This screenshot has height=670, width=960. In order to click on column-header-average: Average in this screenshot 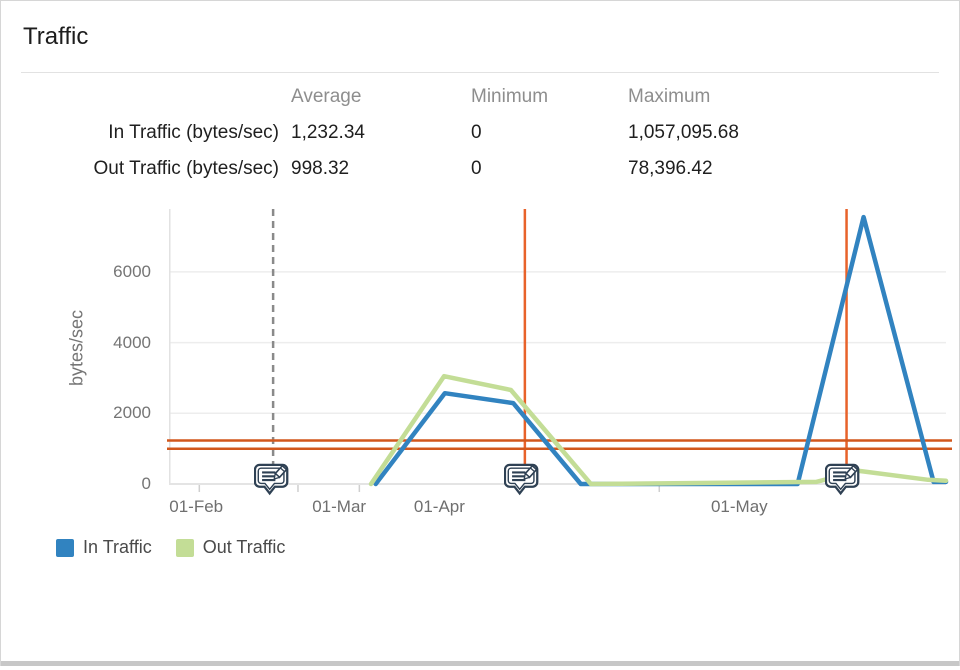, I will do `click(326, 96)`.